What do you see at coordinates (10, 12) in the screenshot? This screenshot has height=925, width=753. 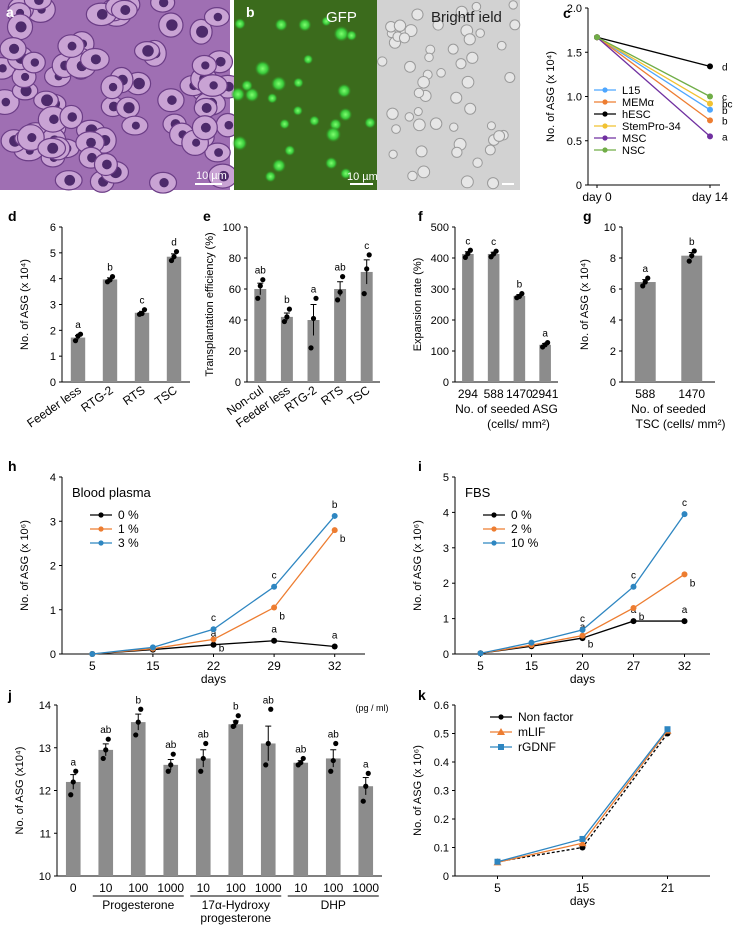 I see `panel-letter-a: a` at bounding box center [10, 12].